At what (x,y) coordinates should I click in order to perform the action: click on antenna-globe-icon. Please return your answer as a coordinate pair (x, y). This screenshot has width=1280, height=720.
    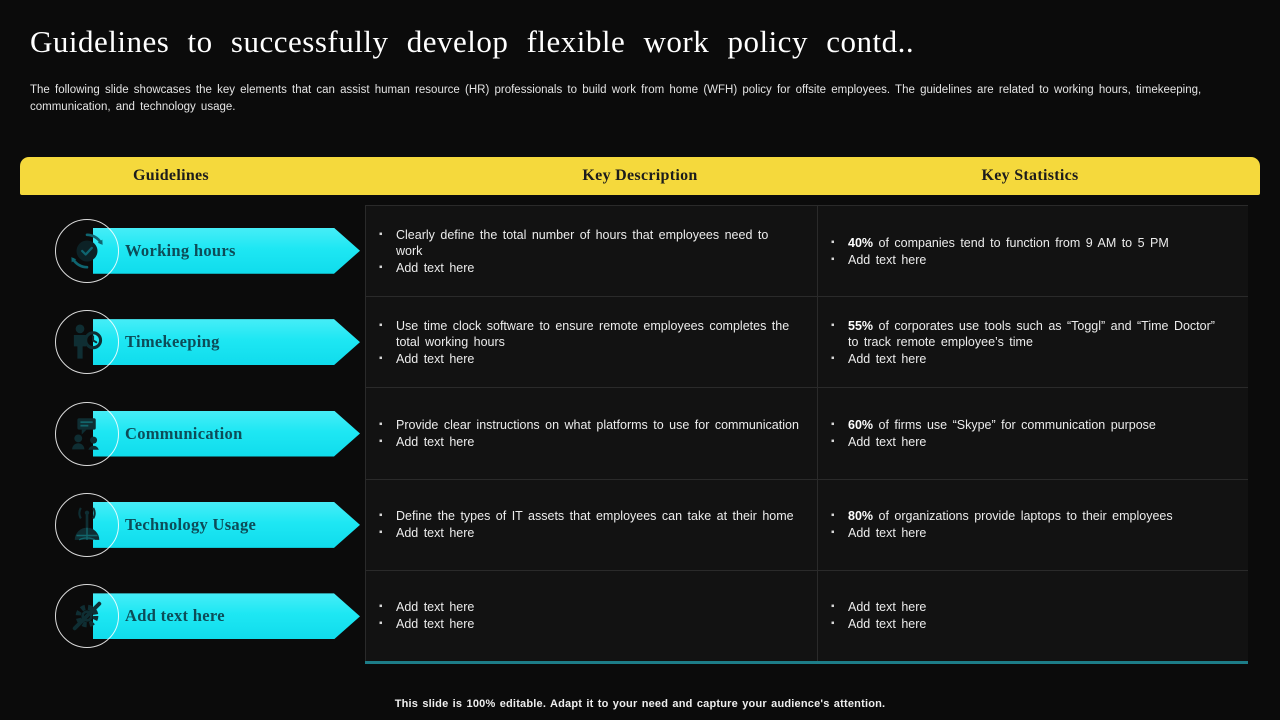
    Looking at the image, I should click on (87, 524).